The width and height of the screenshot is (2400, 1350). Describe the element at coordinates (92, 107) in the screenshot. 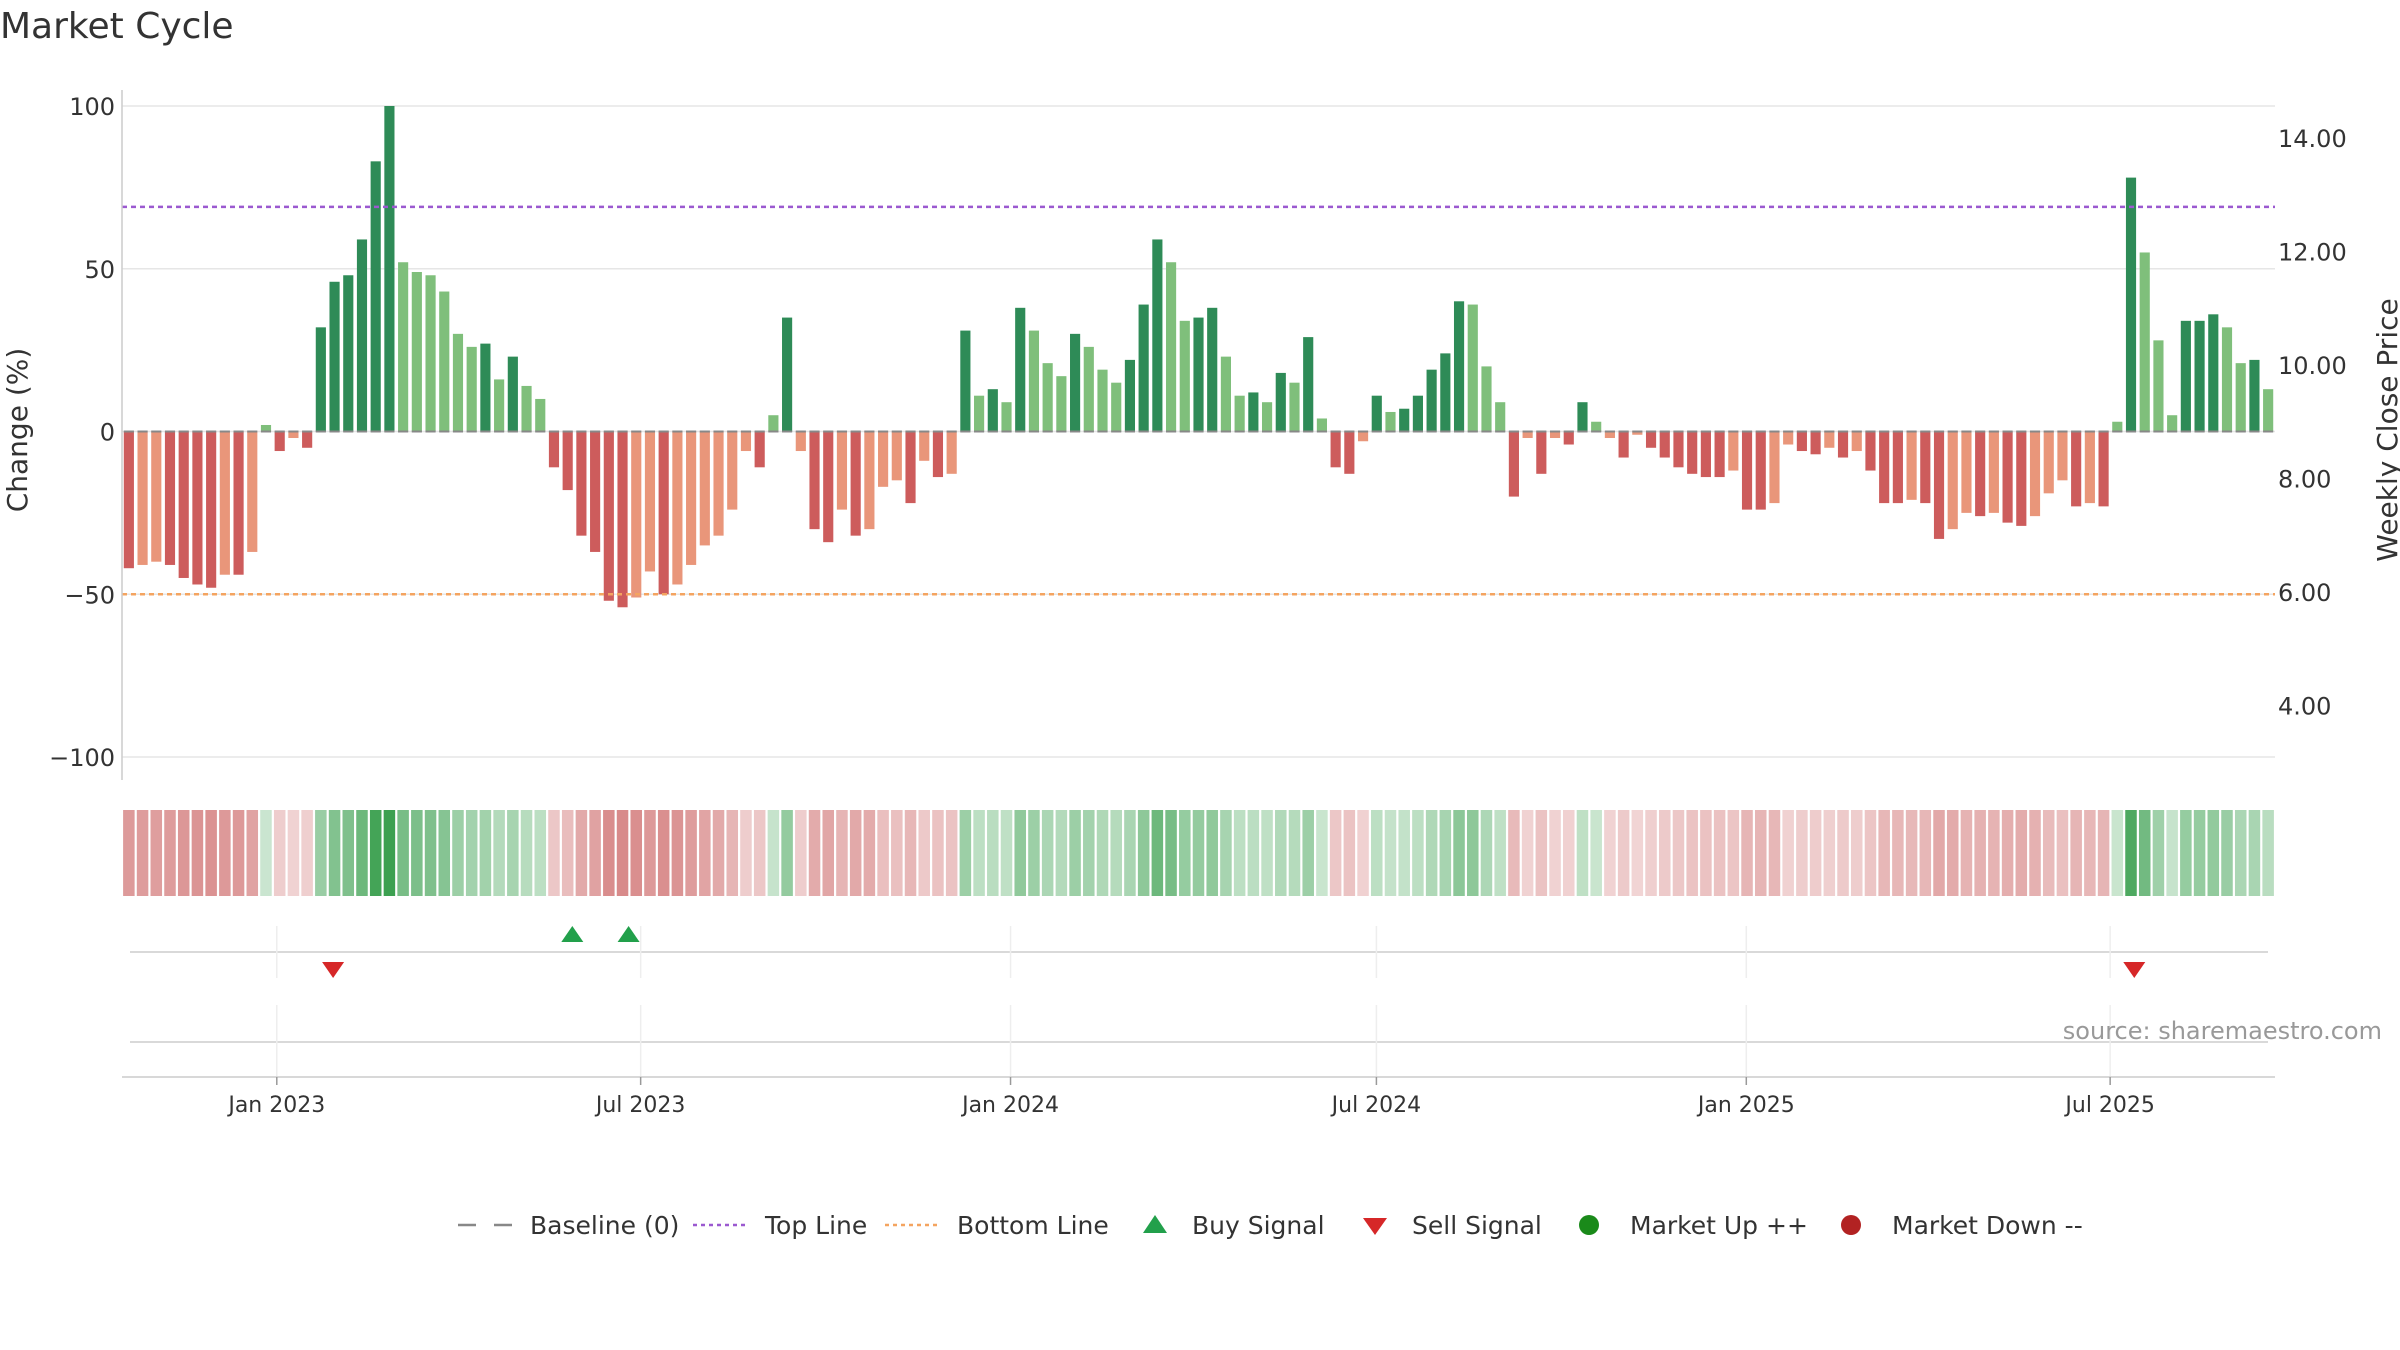

I see `y-tick-label: 100` at that location.